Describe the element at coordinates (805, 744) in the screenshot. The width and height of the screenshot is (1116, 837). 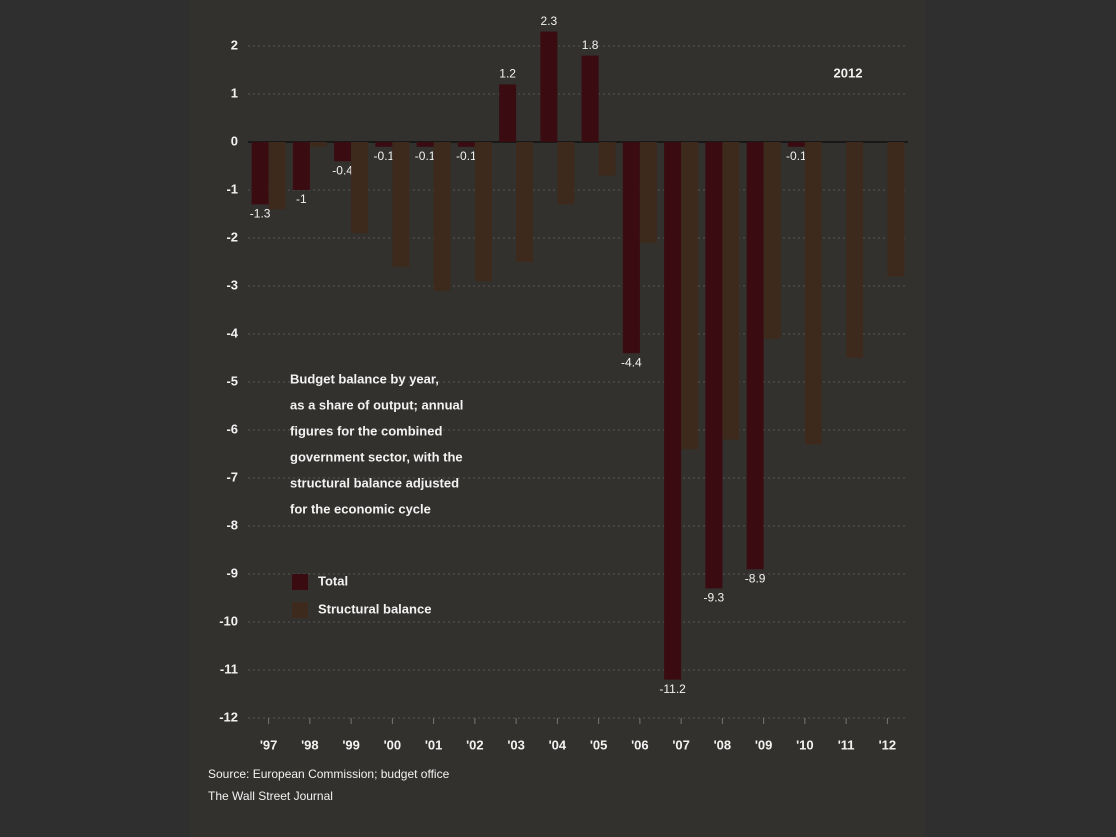
I see `x-tick-label: '10` at that location.